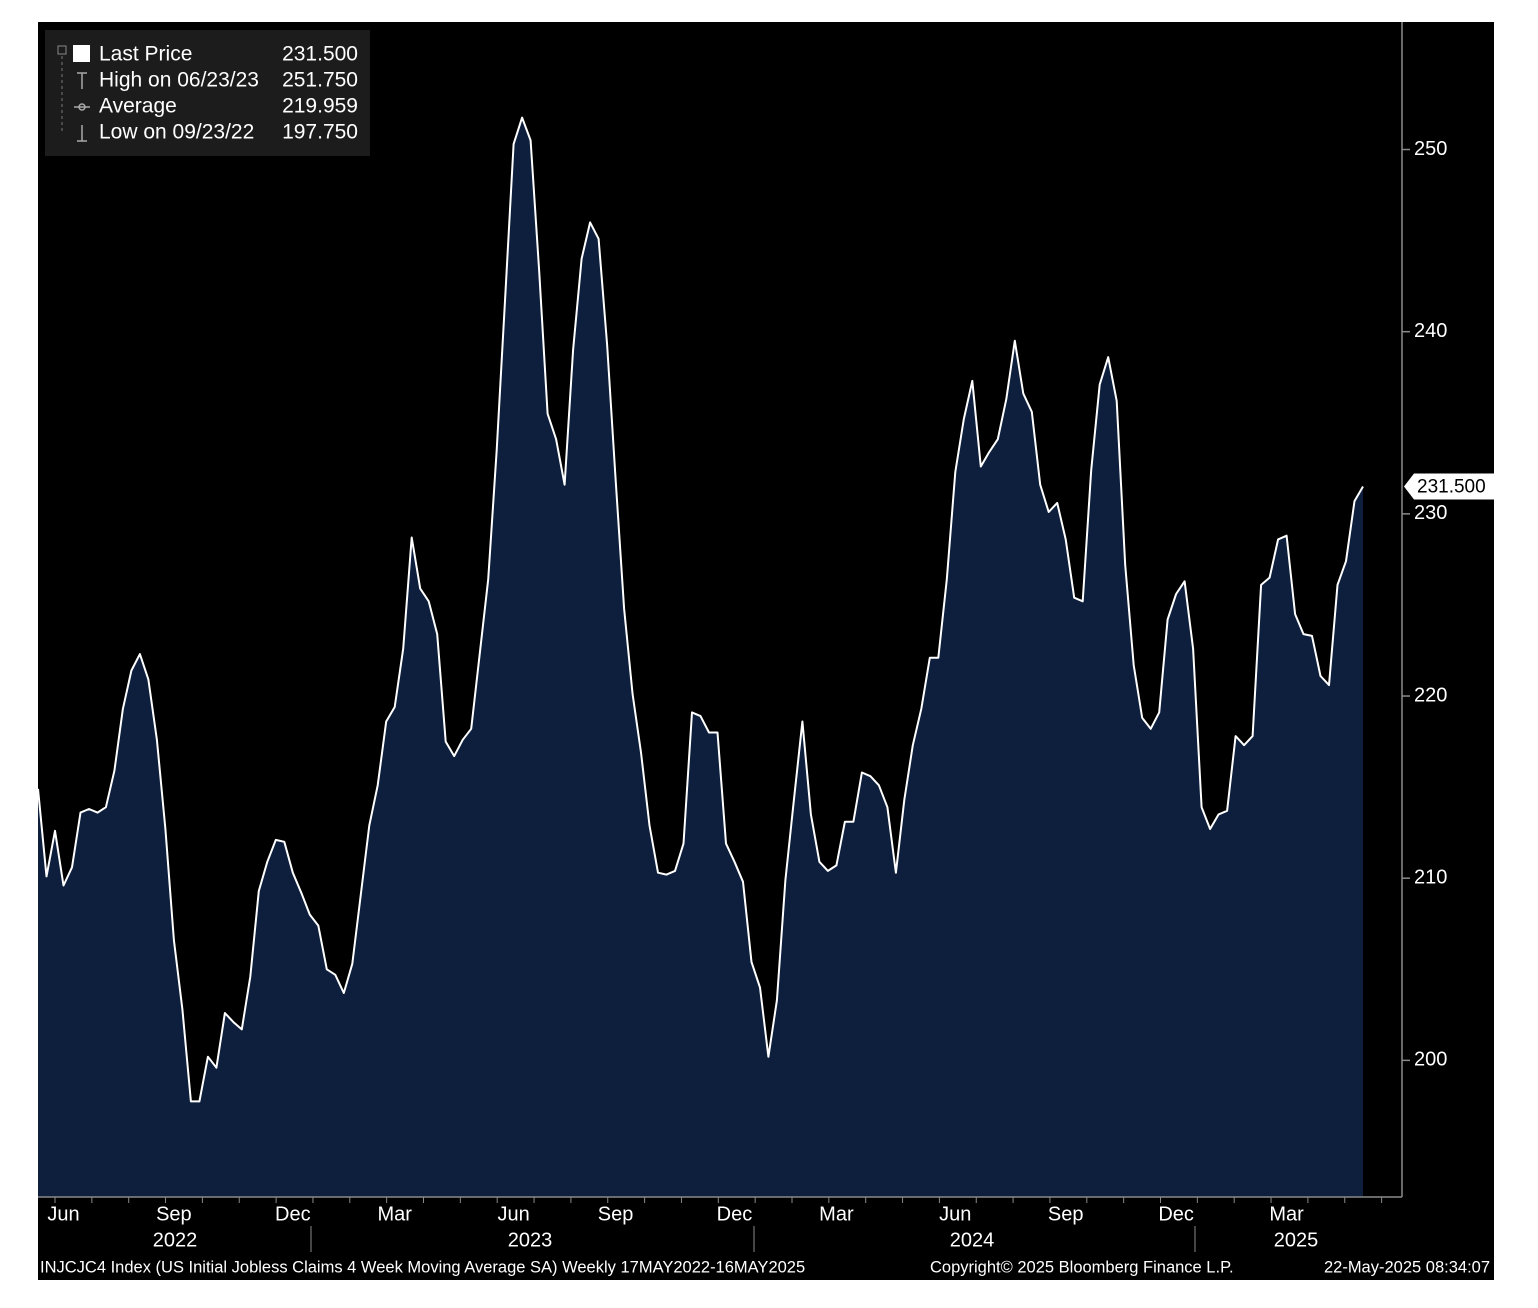  I want to click on legend-value: 197.750, so click(320, 132).